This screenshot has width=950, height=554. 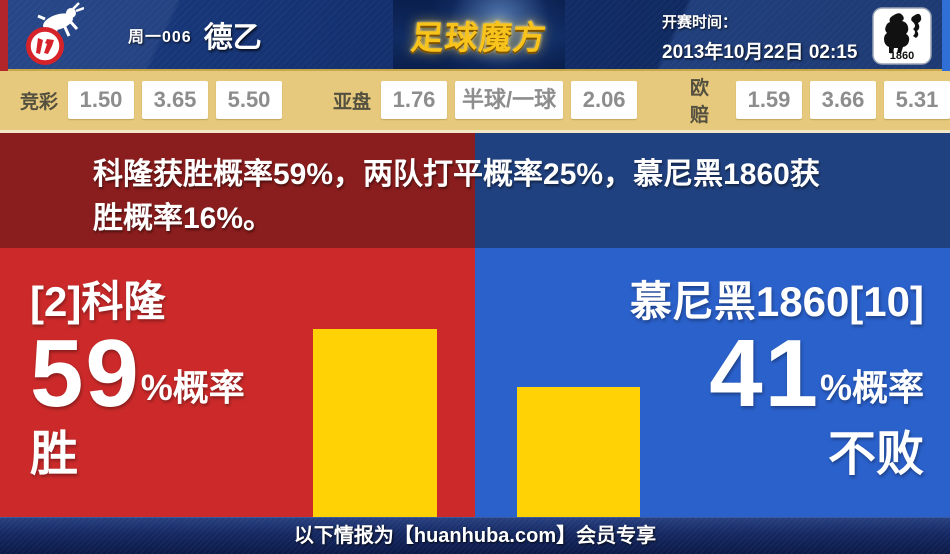 I want to click on odds-handicap-box: 半球/一球, so click(x=509, y=100).